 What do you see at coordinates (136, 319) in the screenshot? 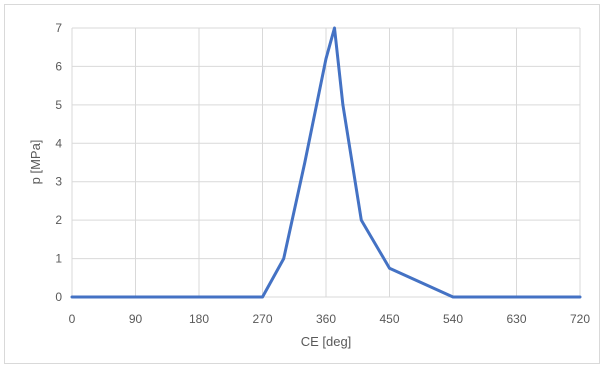
I see `x-tick-label: 90` at bounding box center [136, 319].